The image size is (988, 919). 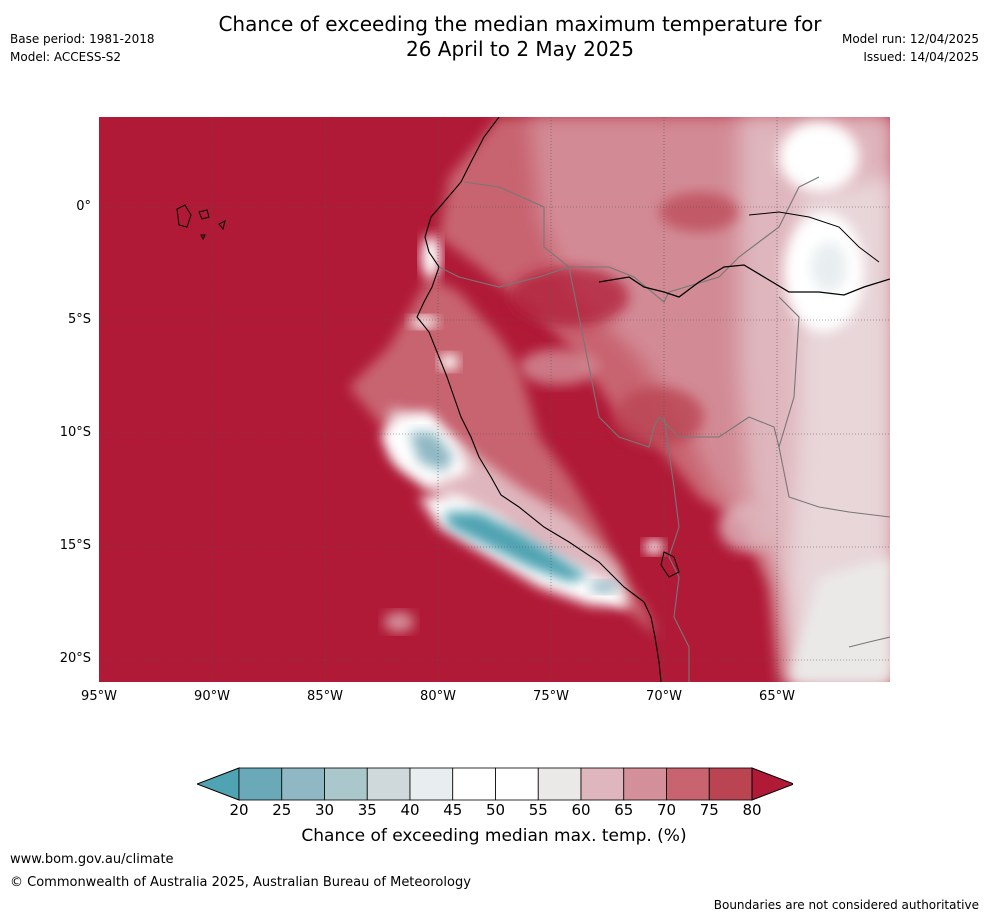 I want to click on colorbar-label: 55, so click(x=538, y=810).